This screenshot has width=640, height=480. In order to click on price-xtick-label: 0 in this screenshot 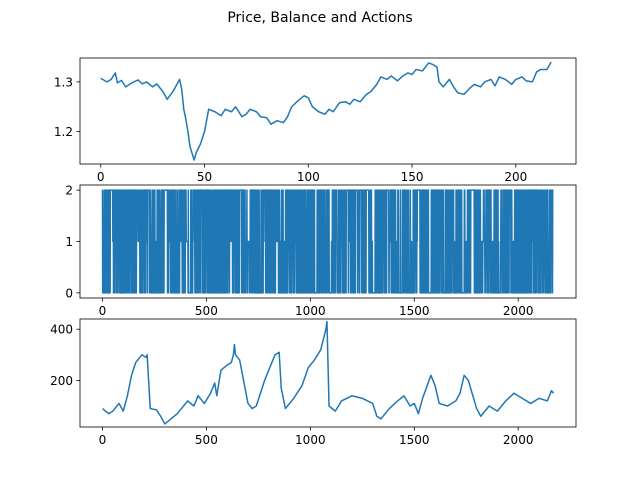, I will do `click(101, 177)`.